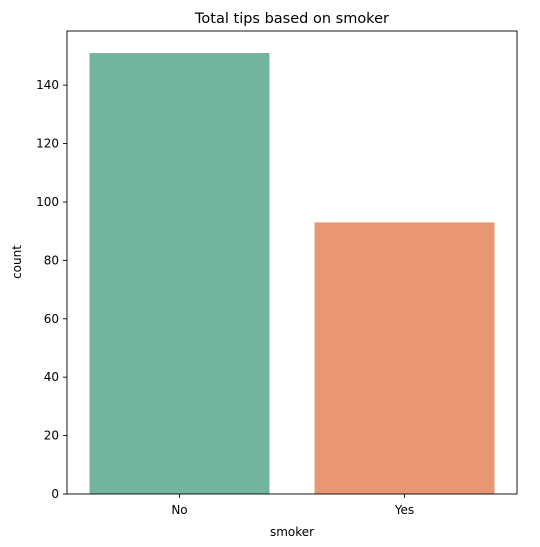 The image size is (540, 547). Describe the element at coordinates (292, 532) in the screenshot. I see `x-axis-label: smoker` at that location.